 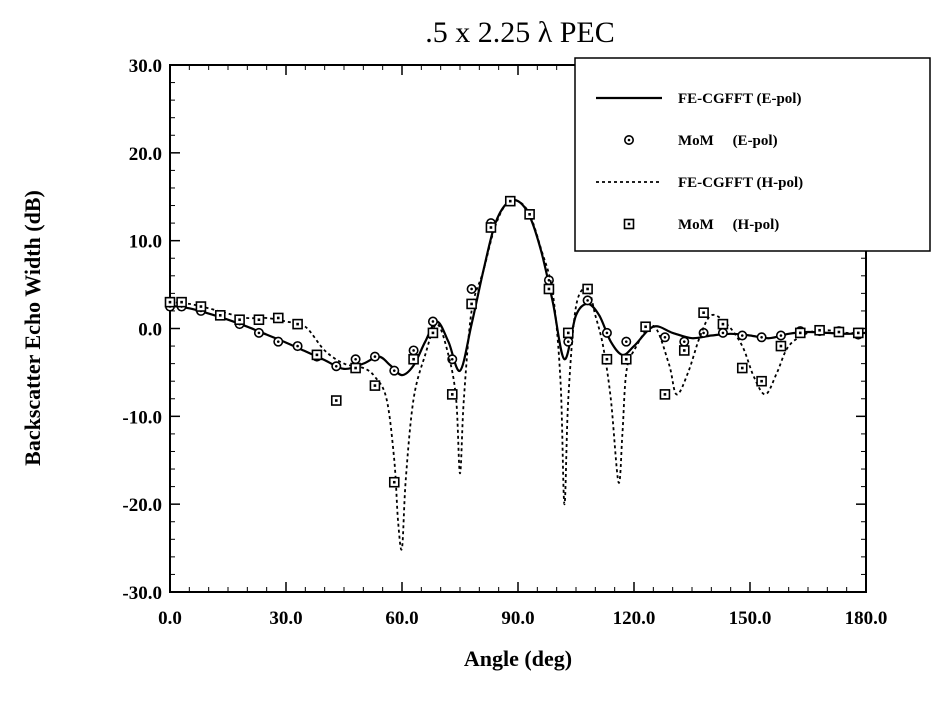 What do you see at coordinates (728, 141) in the screenshot?
I see `legend-label: MoM (E-pol)` at bounding box center [728, 141].